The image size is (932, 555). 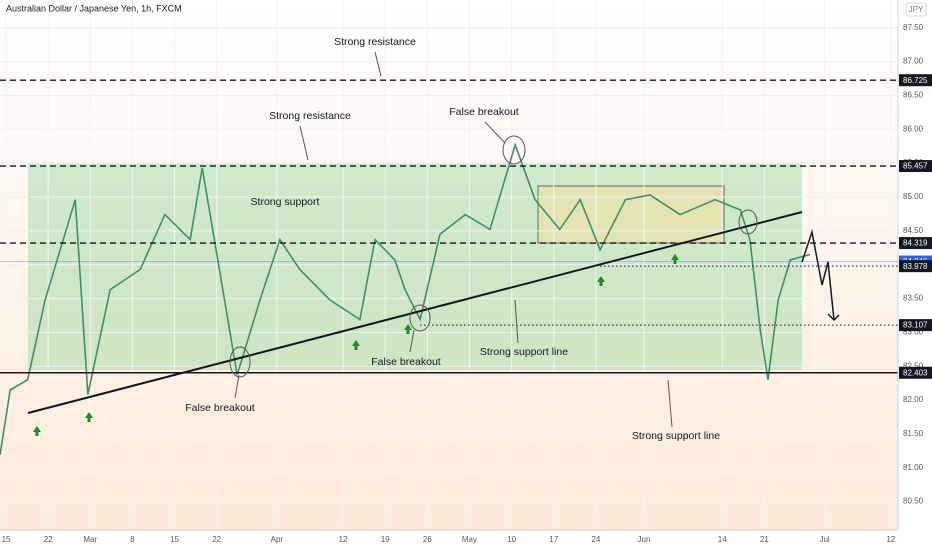 What do you see at coordinates (90, 539) in the screenshot?
I see `x-tick-label: Mar` at bounding box center [90, 539].